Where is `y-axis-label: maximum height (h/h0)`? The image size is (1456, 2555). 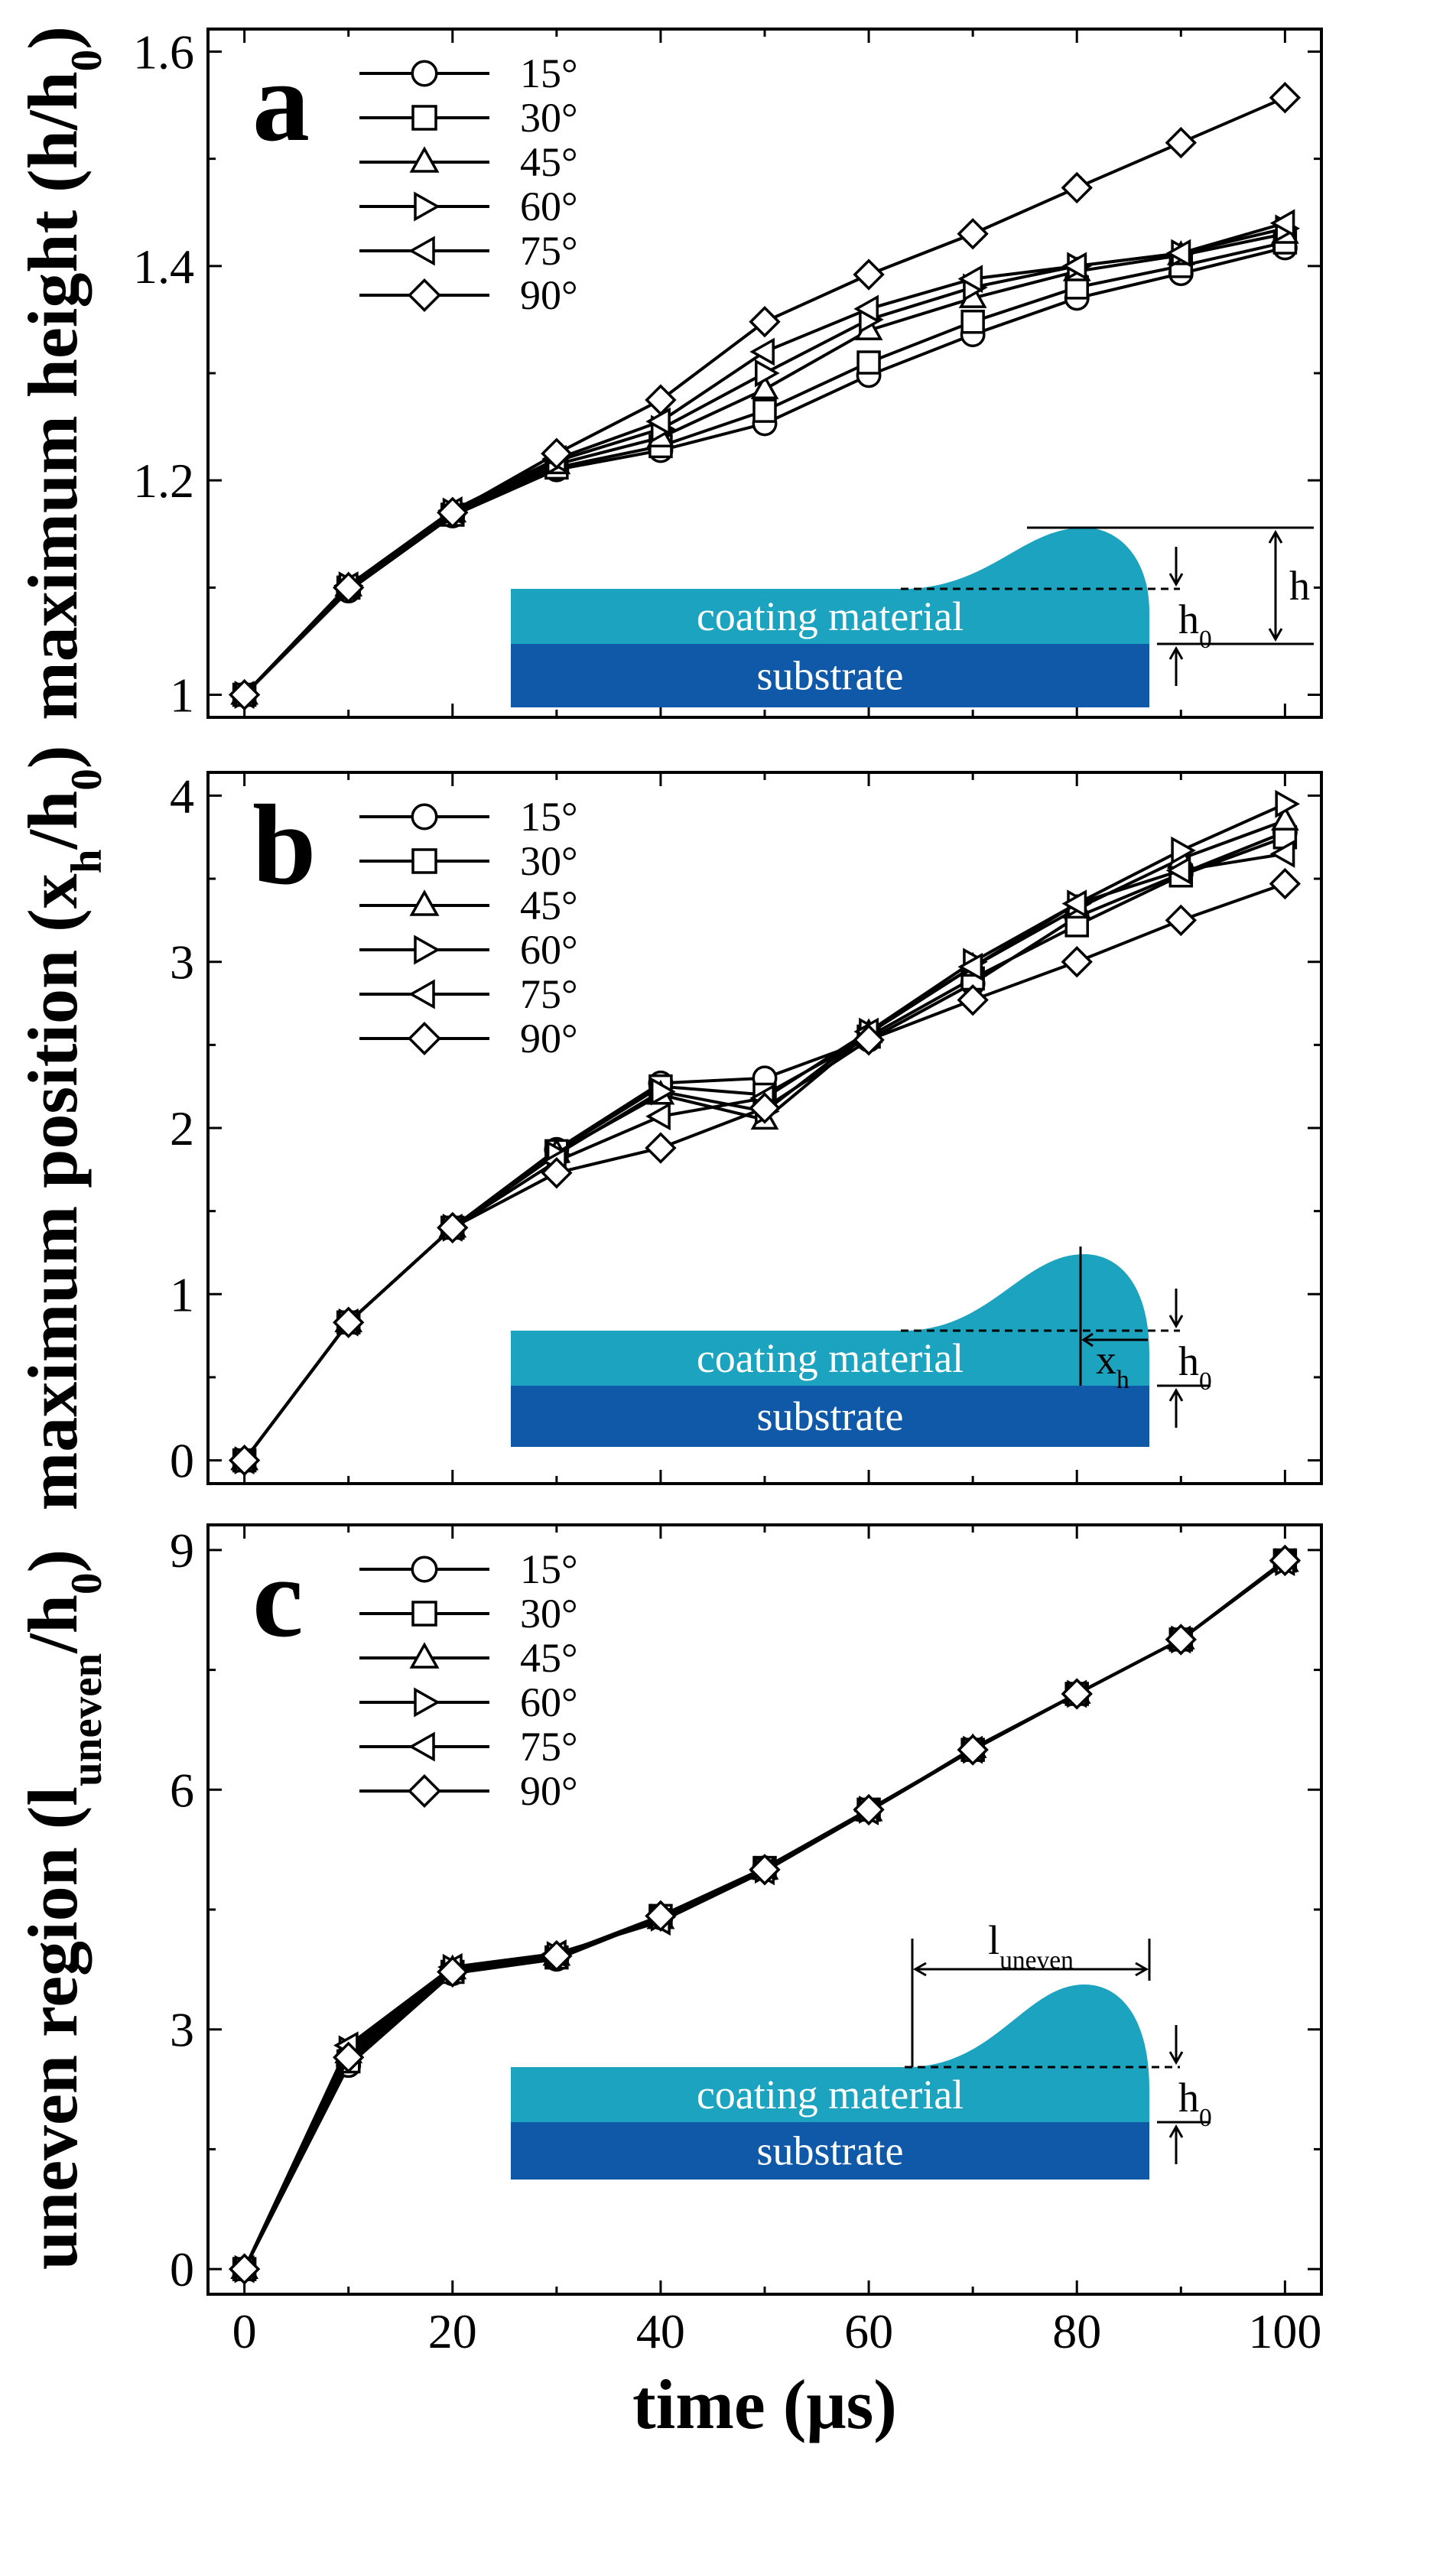
y-axis-label: maximum height (h/h0) is located at coordinates (62, 373).